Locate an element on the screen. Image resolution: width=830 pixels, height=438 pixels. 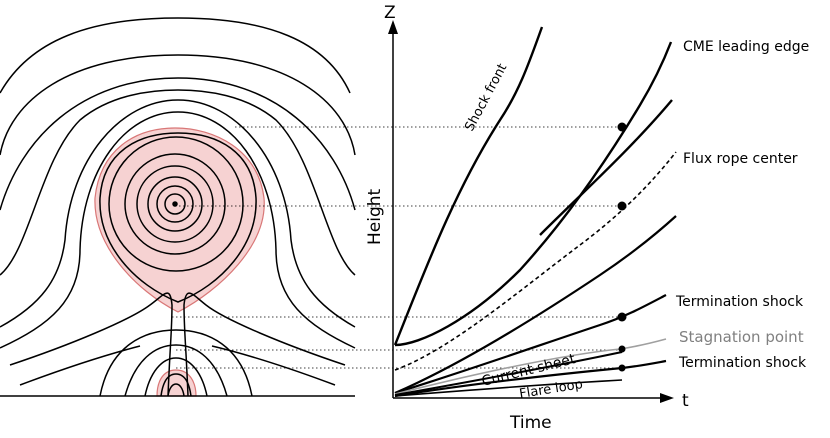
flux-rope-region is located at coordinates (179, 220).